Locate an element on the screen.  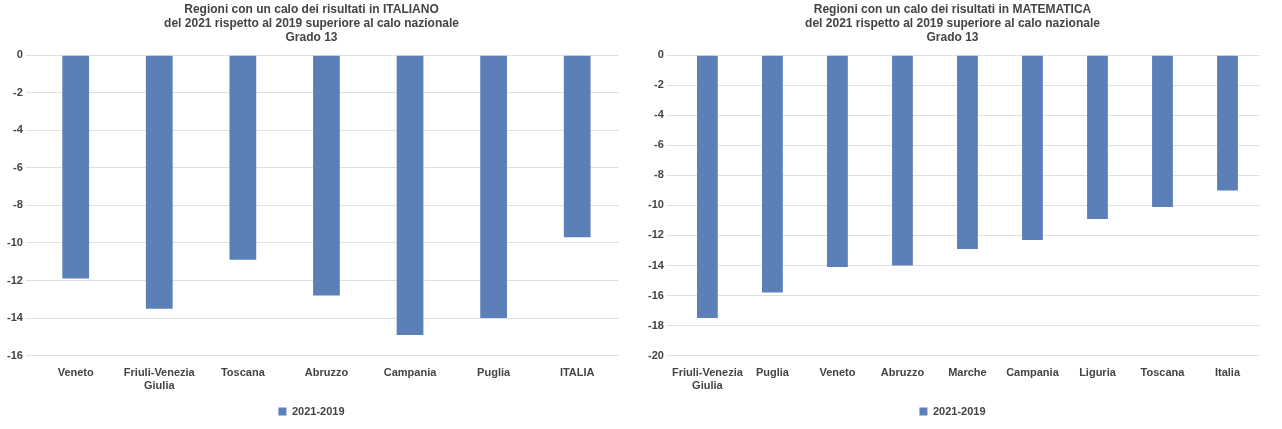
x-tick-label: Marche is located at coordinates (967, 372).